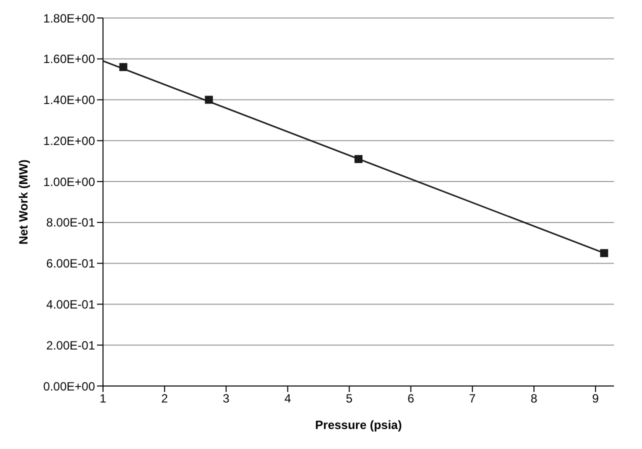  Describe the element at coordinates (69, 386) in the screenshot. I see `y-tick-label: 0.00E+00` at that location.